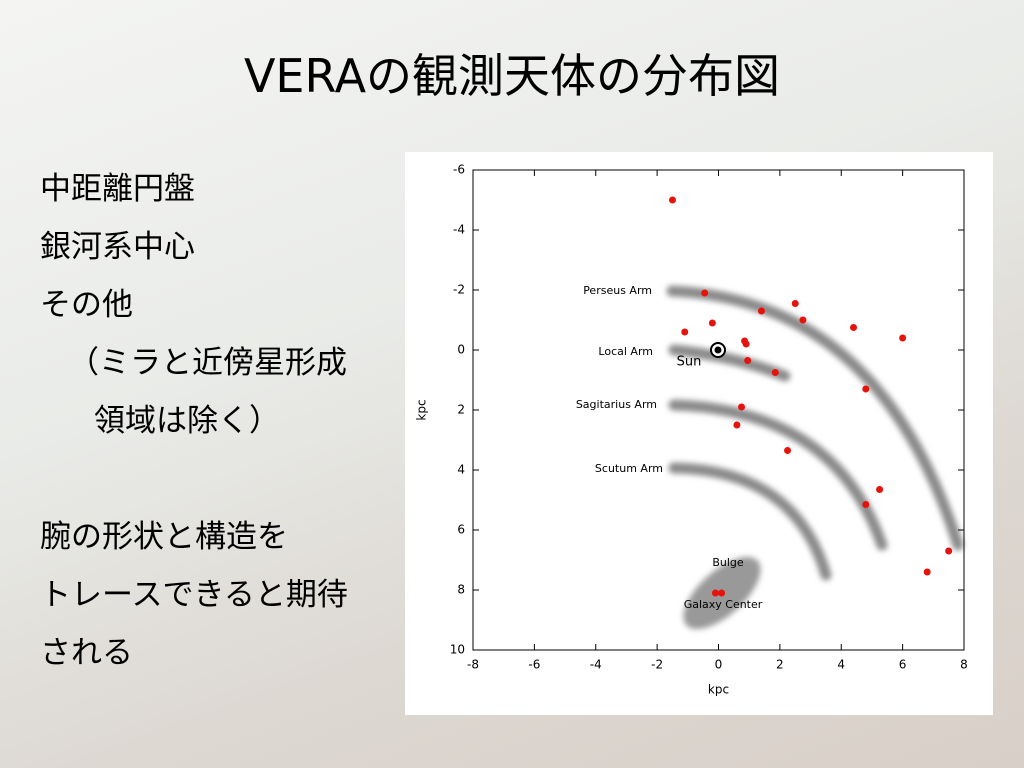 This screenshot has height=768, width=1024. What do you see at coordinates (194, 305) in the screenshot?
I see `paragraph: 中距離円盤銀河系中心その他 （ミラと近傍星形成領域は除く）` at bounding box center [194, 305].